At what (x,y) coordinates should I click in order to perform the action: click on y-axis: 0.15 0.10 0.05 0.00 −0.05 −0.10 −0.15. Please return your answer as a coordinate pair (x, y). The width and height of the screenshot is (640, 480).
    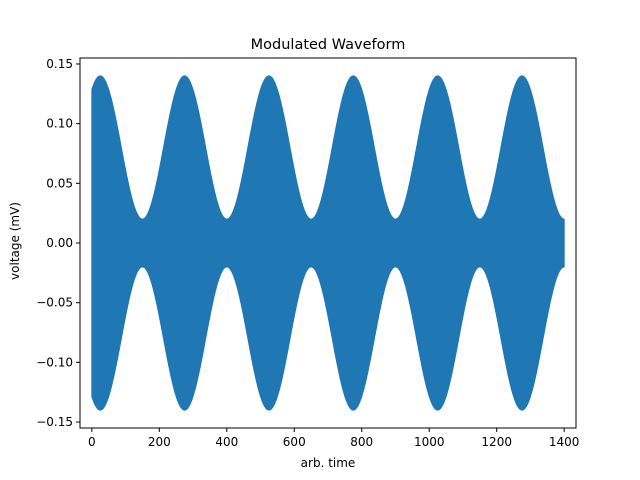
    Looking at the image, I should click on (58, 243).